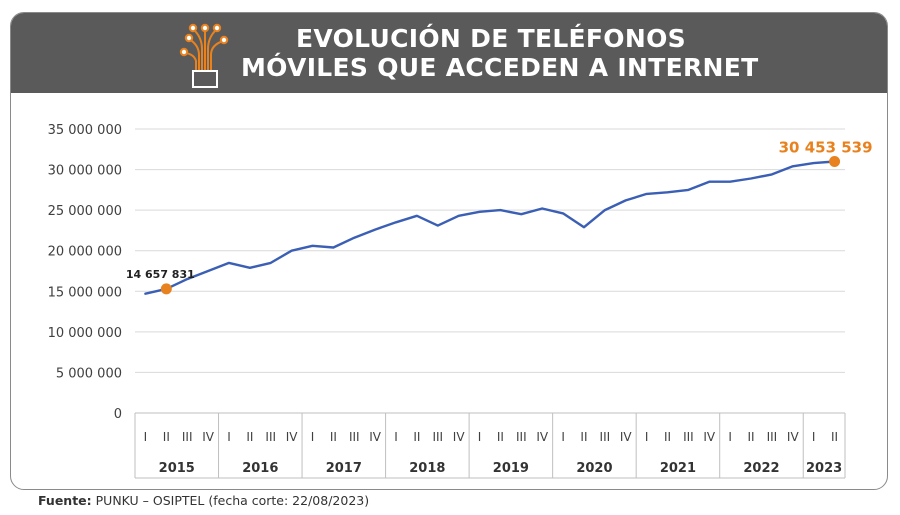 The image size is (900, 515). What do you see at coordinates (826, 147) in the screenshot?
I see `data-label: 30 453 539` at bounding box center [826, 147].